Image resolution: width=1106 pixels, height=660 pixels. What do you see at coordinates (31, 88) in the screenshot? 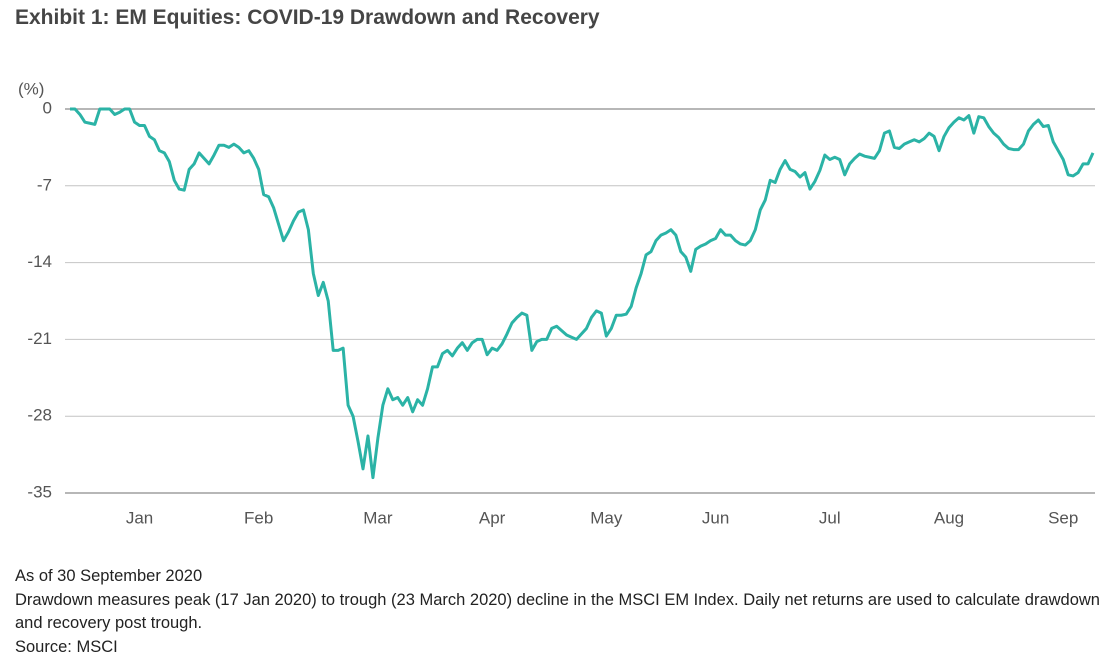
I see `y-unit: (%)` at bounding box center [31, 88].